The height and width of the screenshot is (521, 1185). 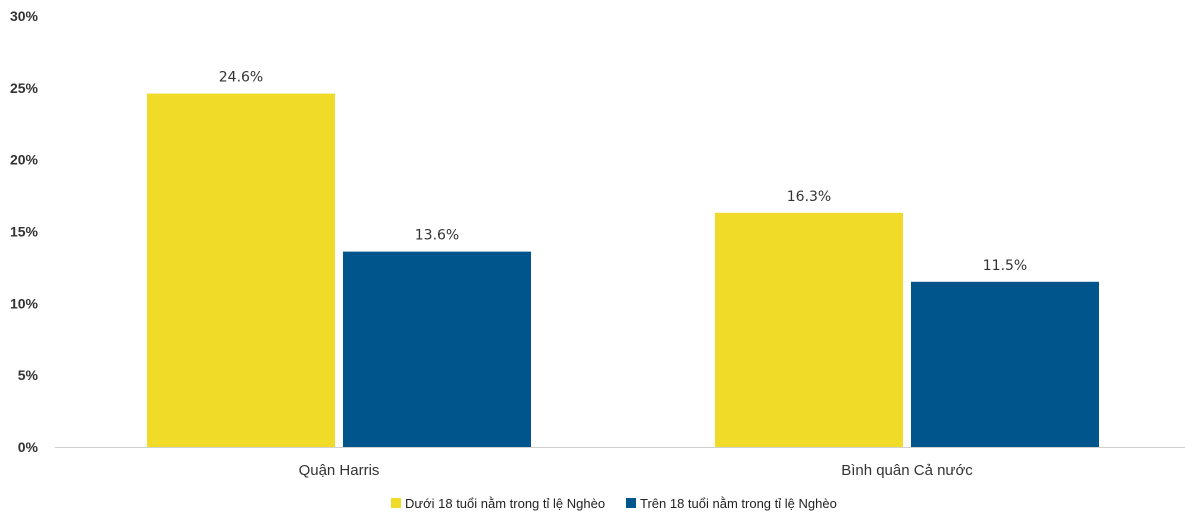 I want to click on x-tick-label: Bình quân Cả nước, so click(x=907, y=470).